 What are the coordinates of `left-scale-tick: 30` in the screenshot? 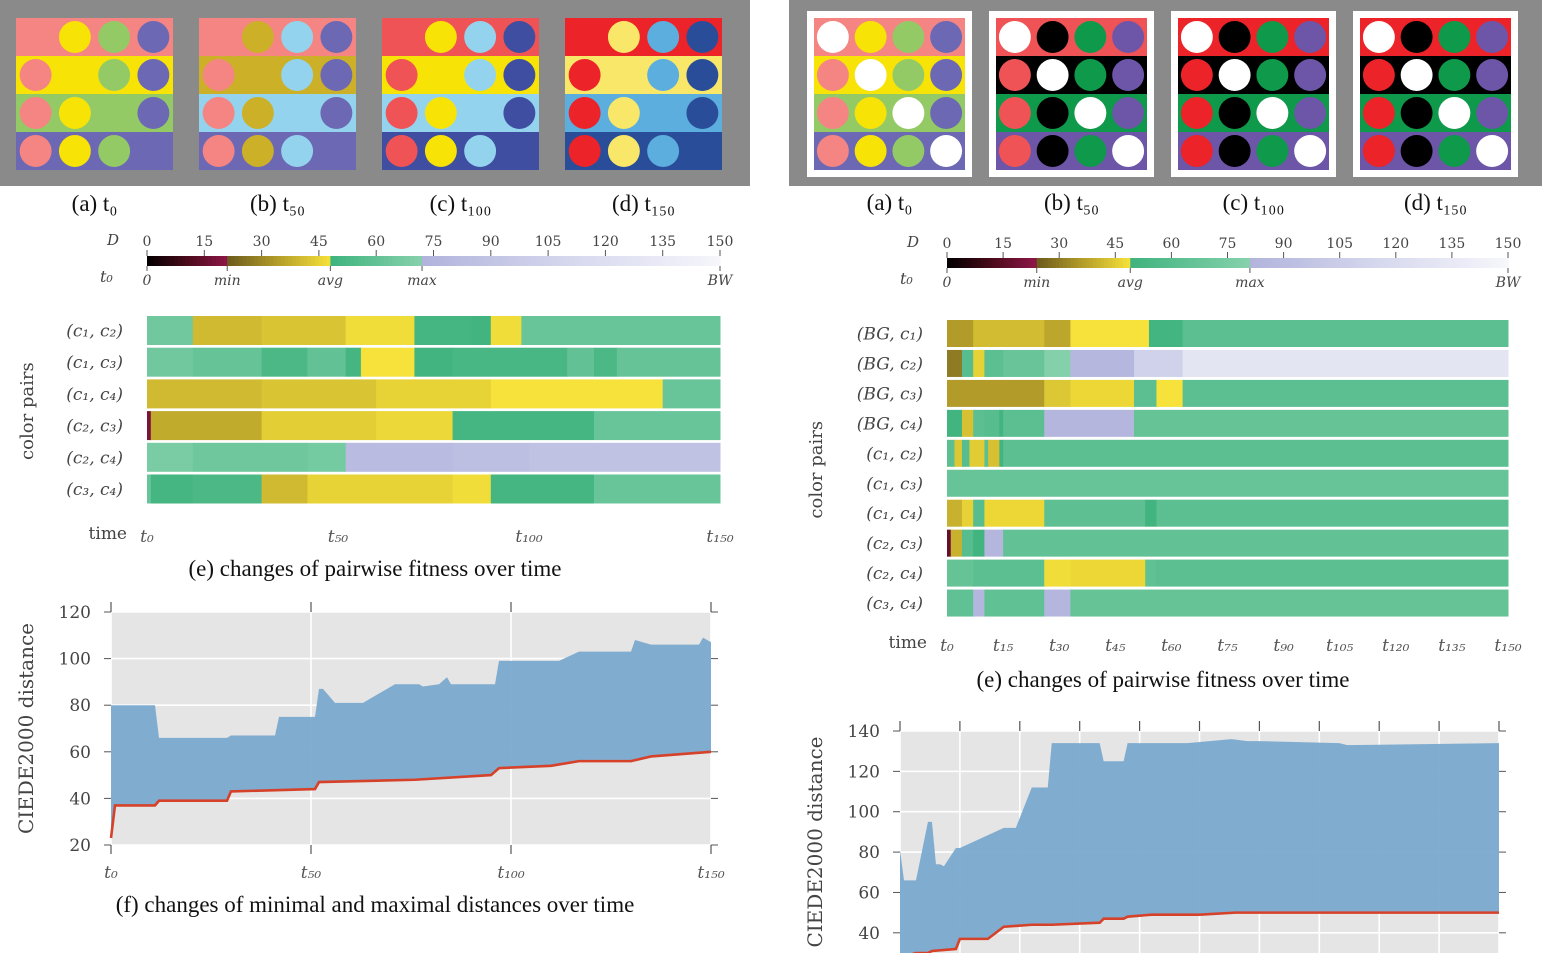 It's located at (262, 242).